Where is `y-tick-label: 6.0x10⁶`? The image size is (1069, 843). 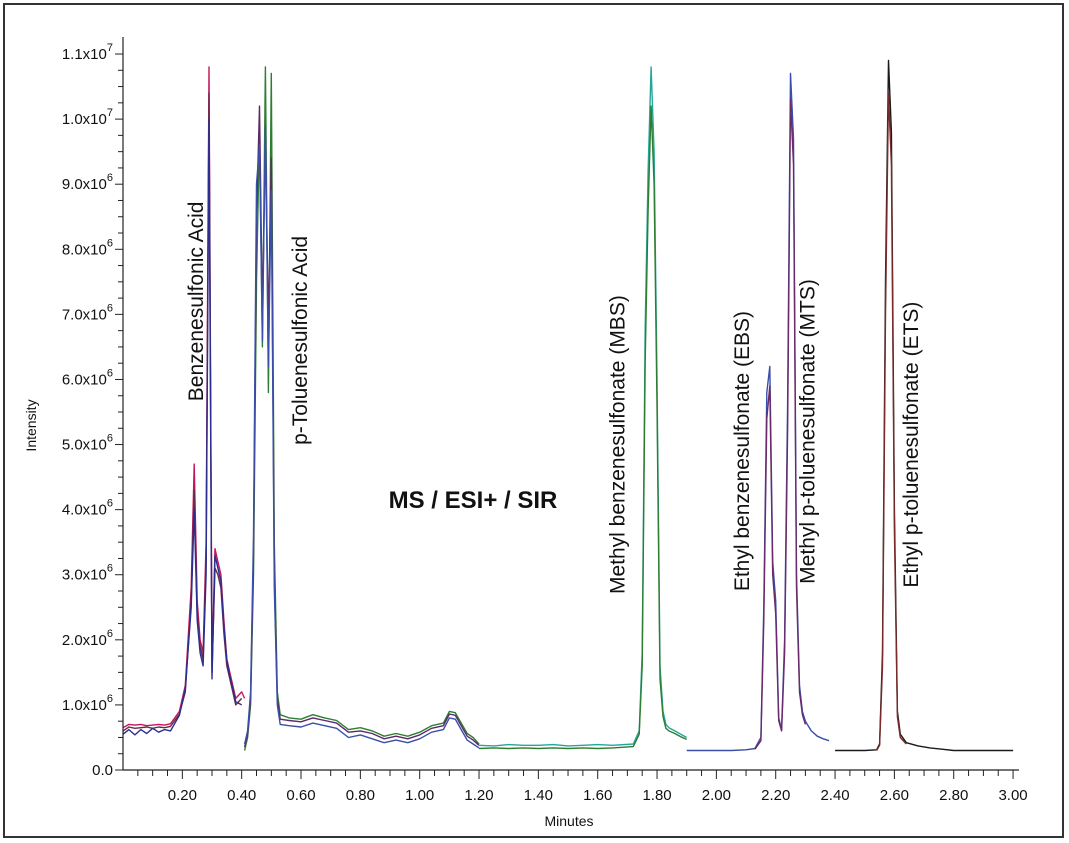
y-tick-label: 6.0x10⁶ is located at coordinates (87, 377).